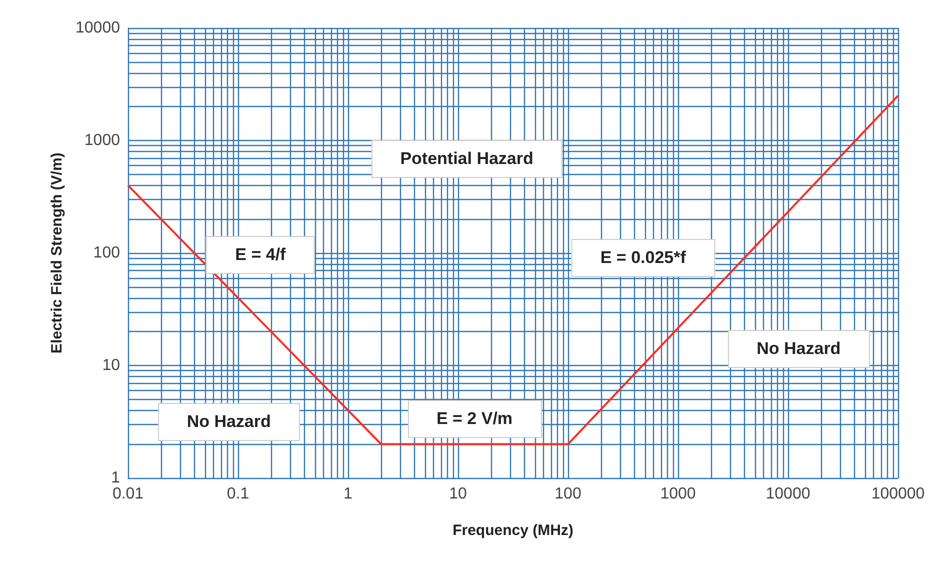 The height and width of the screenshot is (574, 942). I want to click on x-tick-label: 10000, so click(788, 494).